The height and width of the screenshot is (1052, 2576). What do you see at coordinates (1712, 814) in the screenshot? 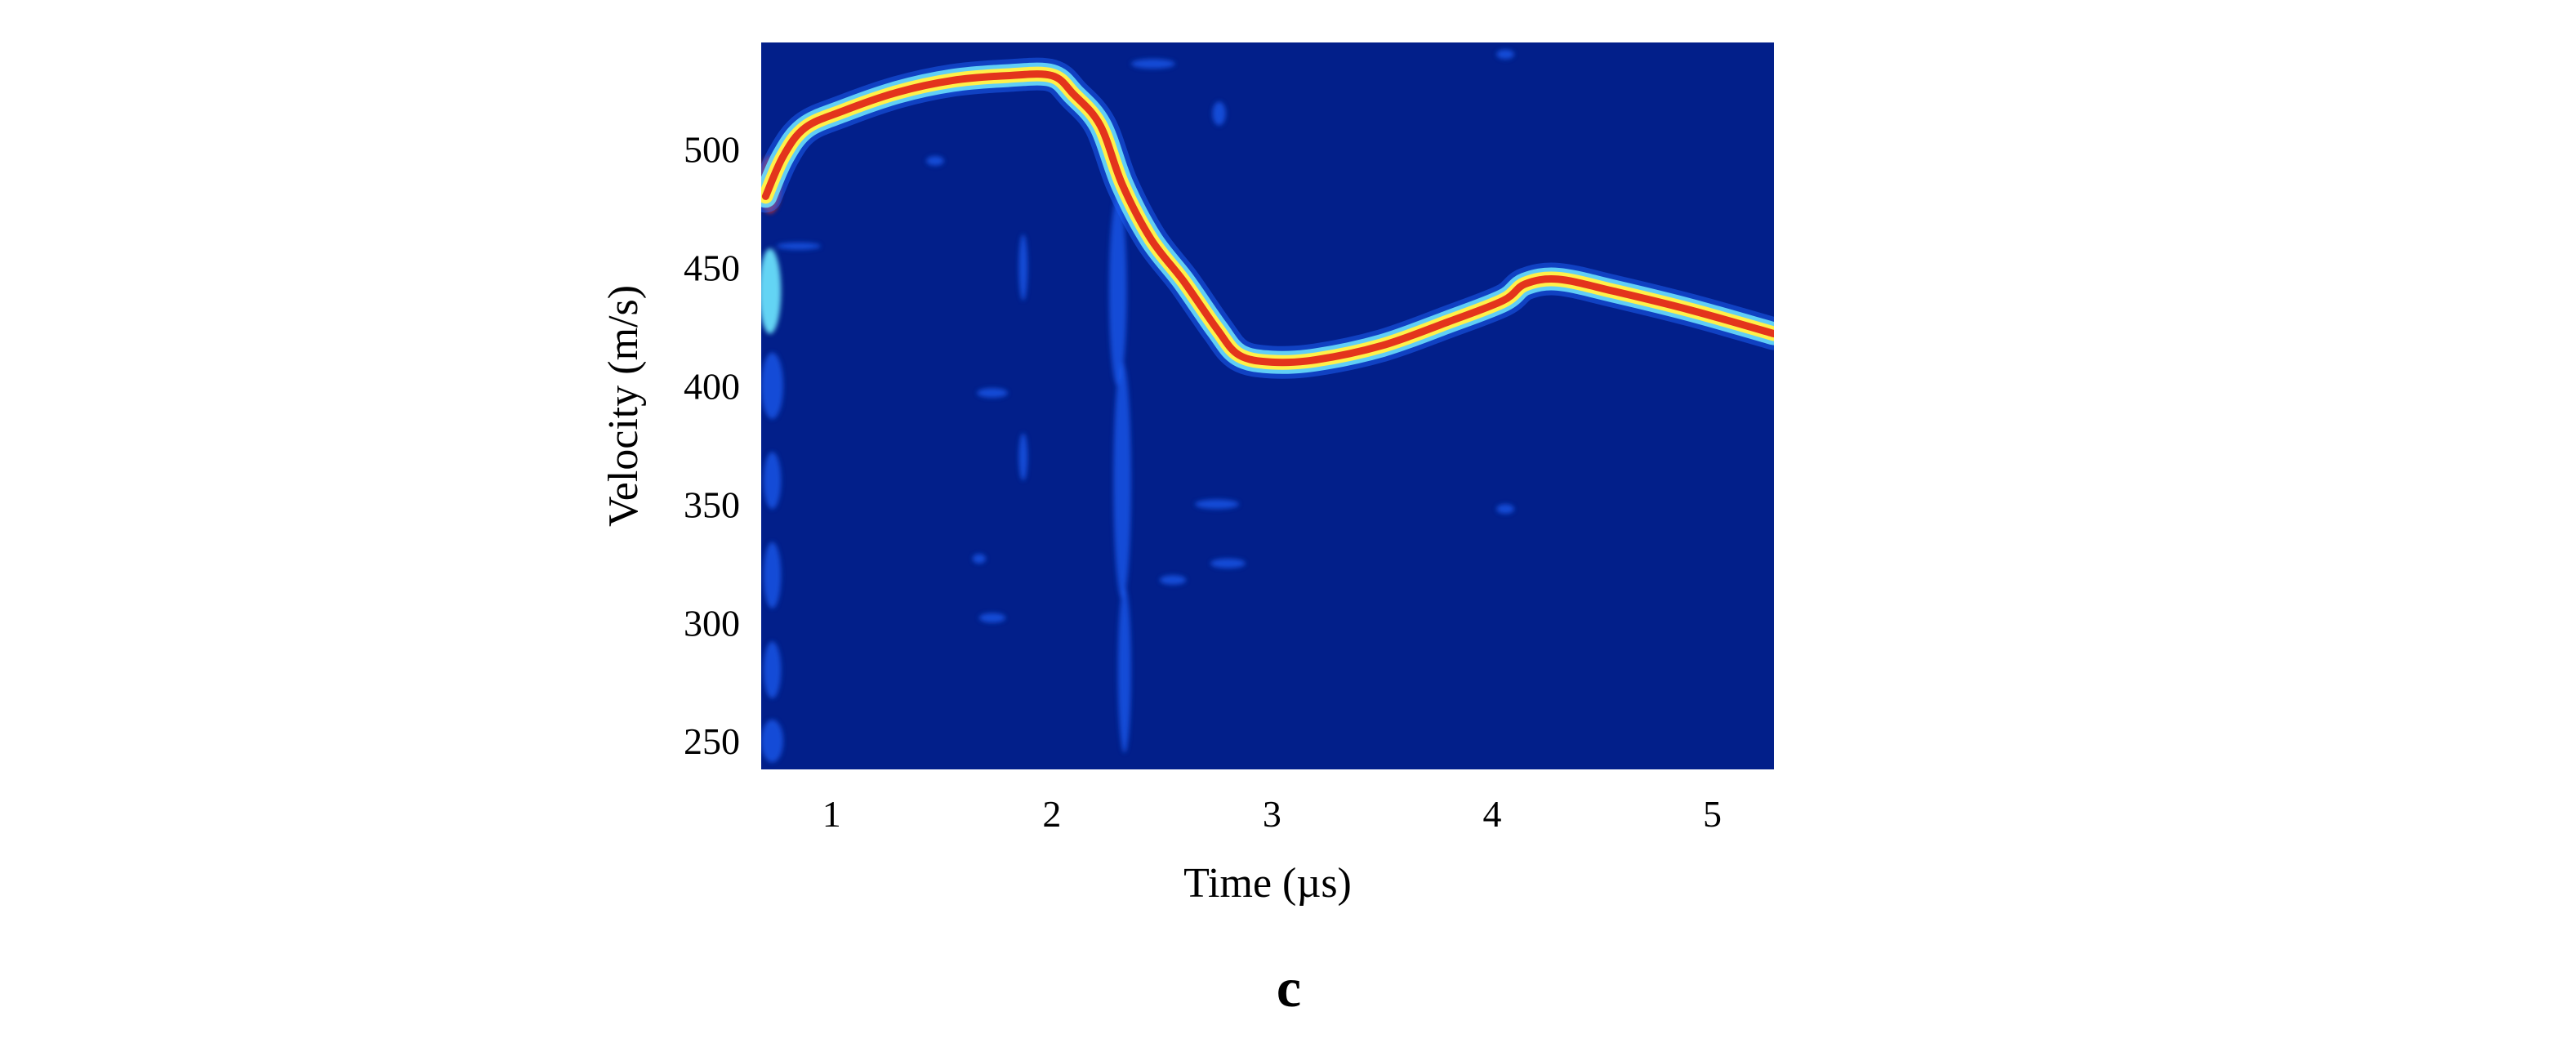
I see `x-tick-label-4: 5` at bounding box center [1712, 814].